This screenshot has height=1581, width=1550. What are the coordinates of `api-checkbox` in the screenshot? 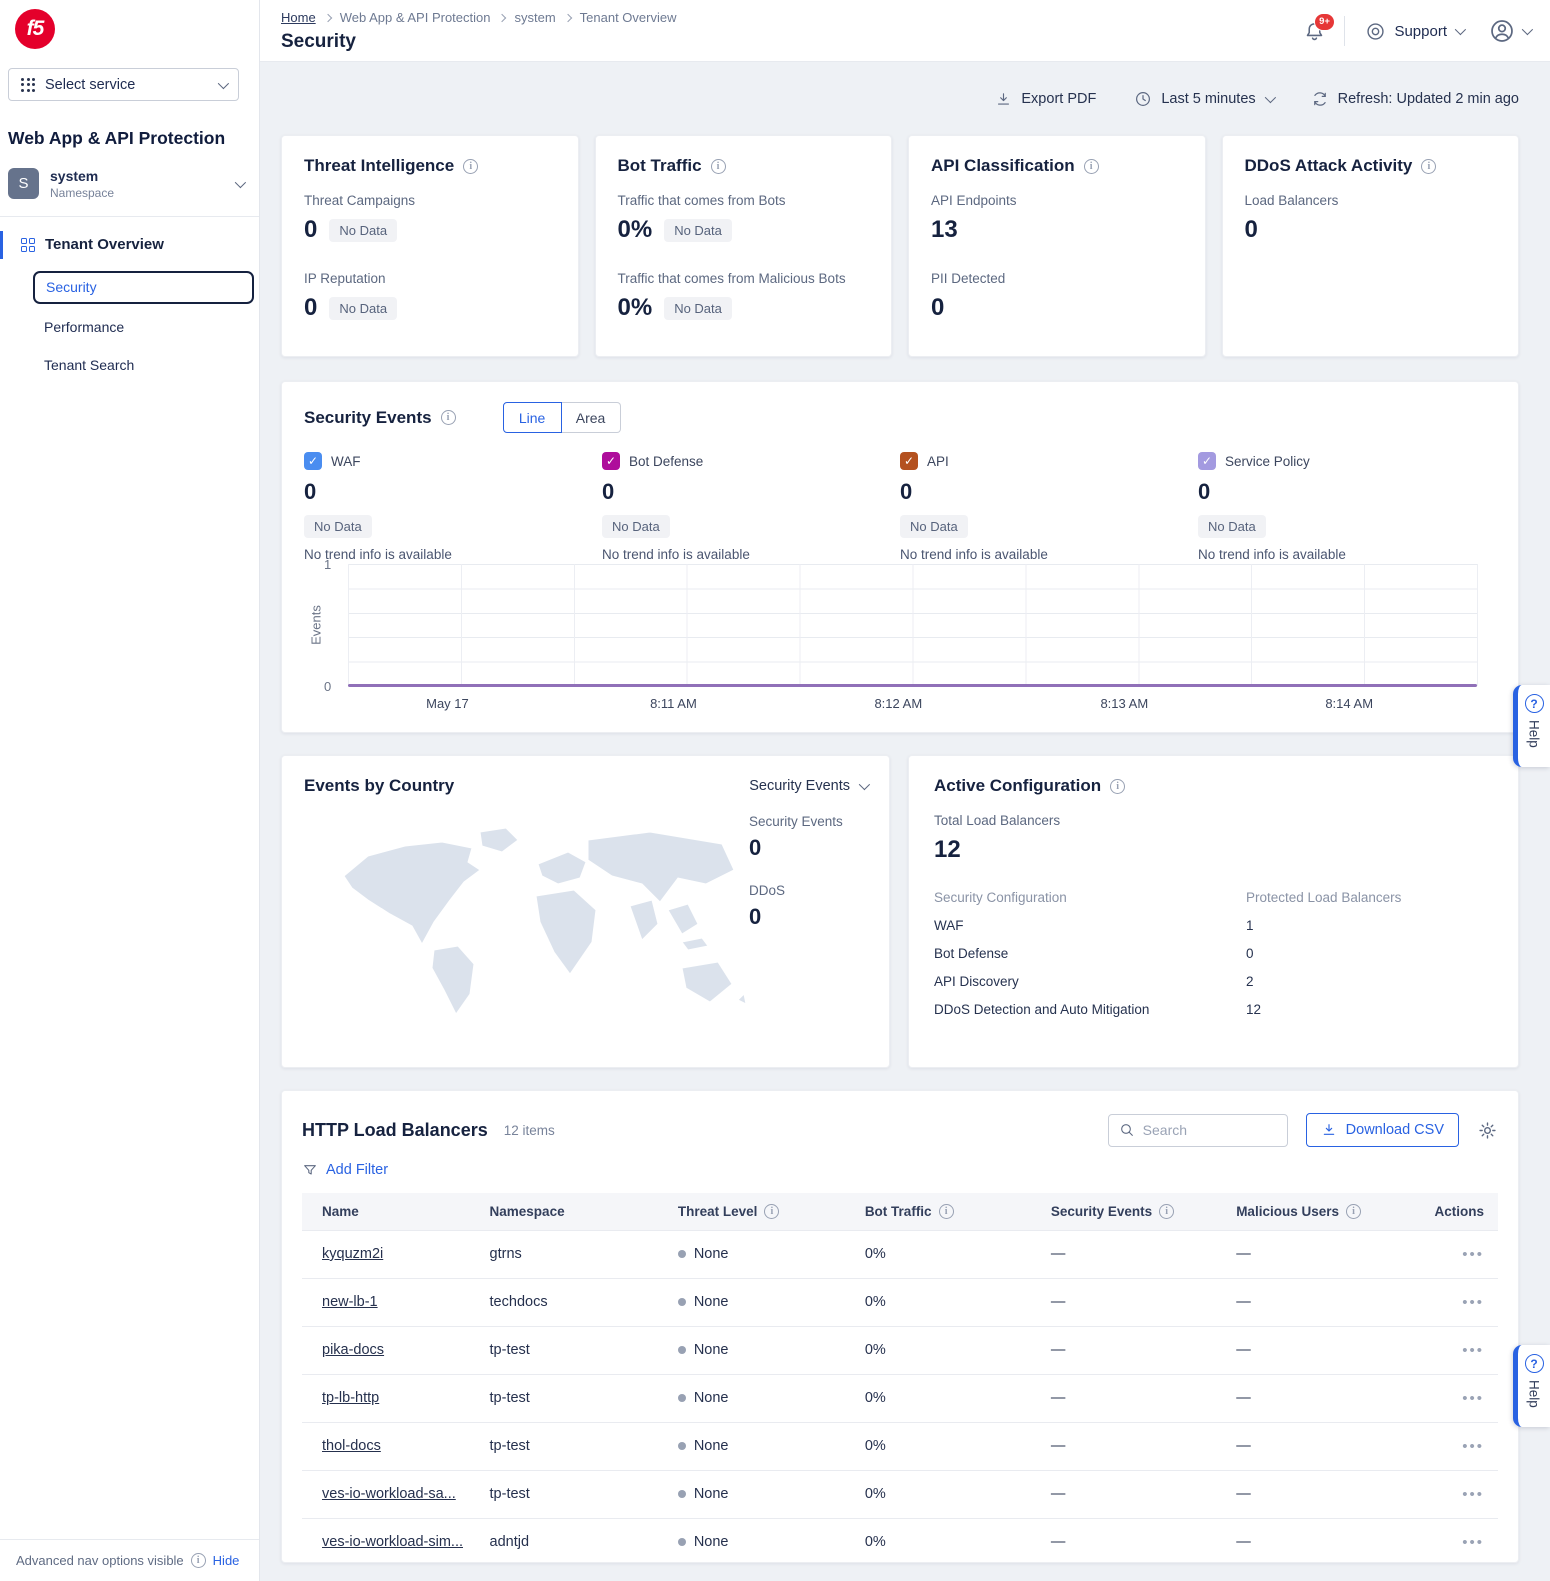 It's located at (909, 461).